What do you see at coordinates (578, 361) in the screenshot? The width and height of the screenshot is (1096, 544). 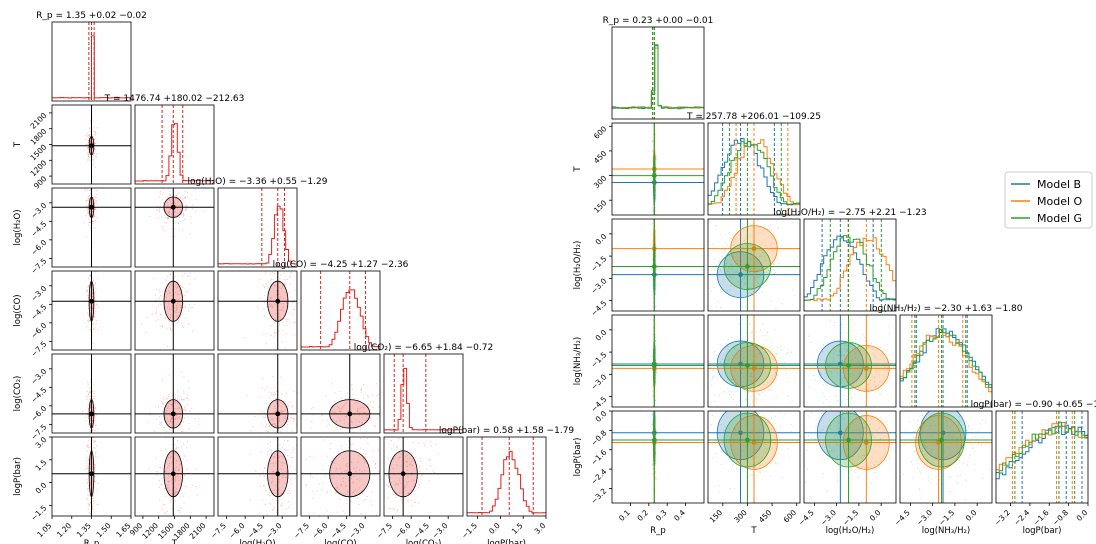 I see `y-axis-label-3: log(NH₃/H₂)` at bounding box center [578, 361].